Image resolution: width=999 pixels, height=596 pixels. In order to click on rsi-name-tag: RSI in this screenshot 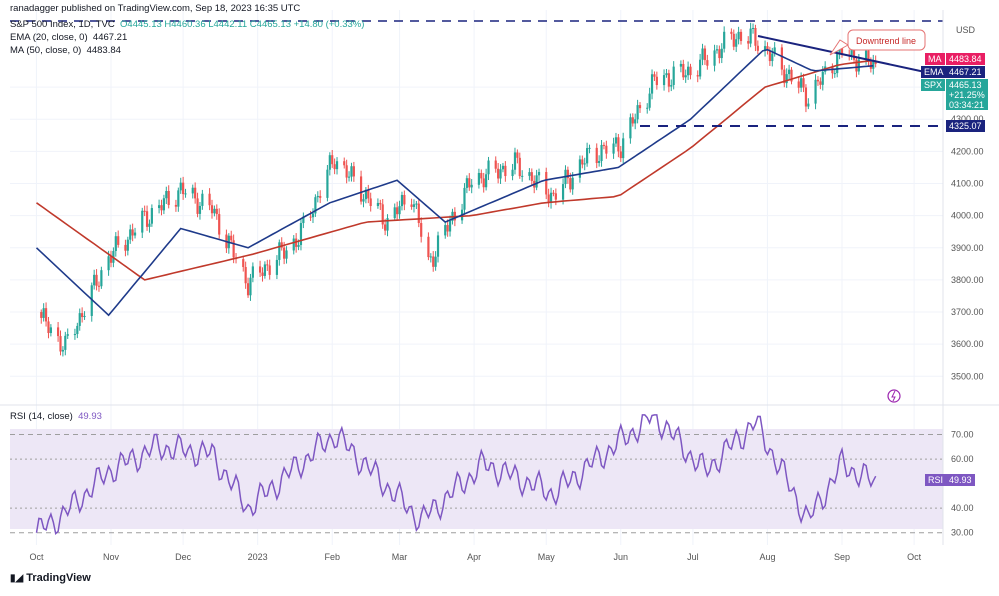, I will do `click(936, 480)`.